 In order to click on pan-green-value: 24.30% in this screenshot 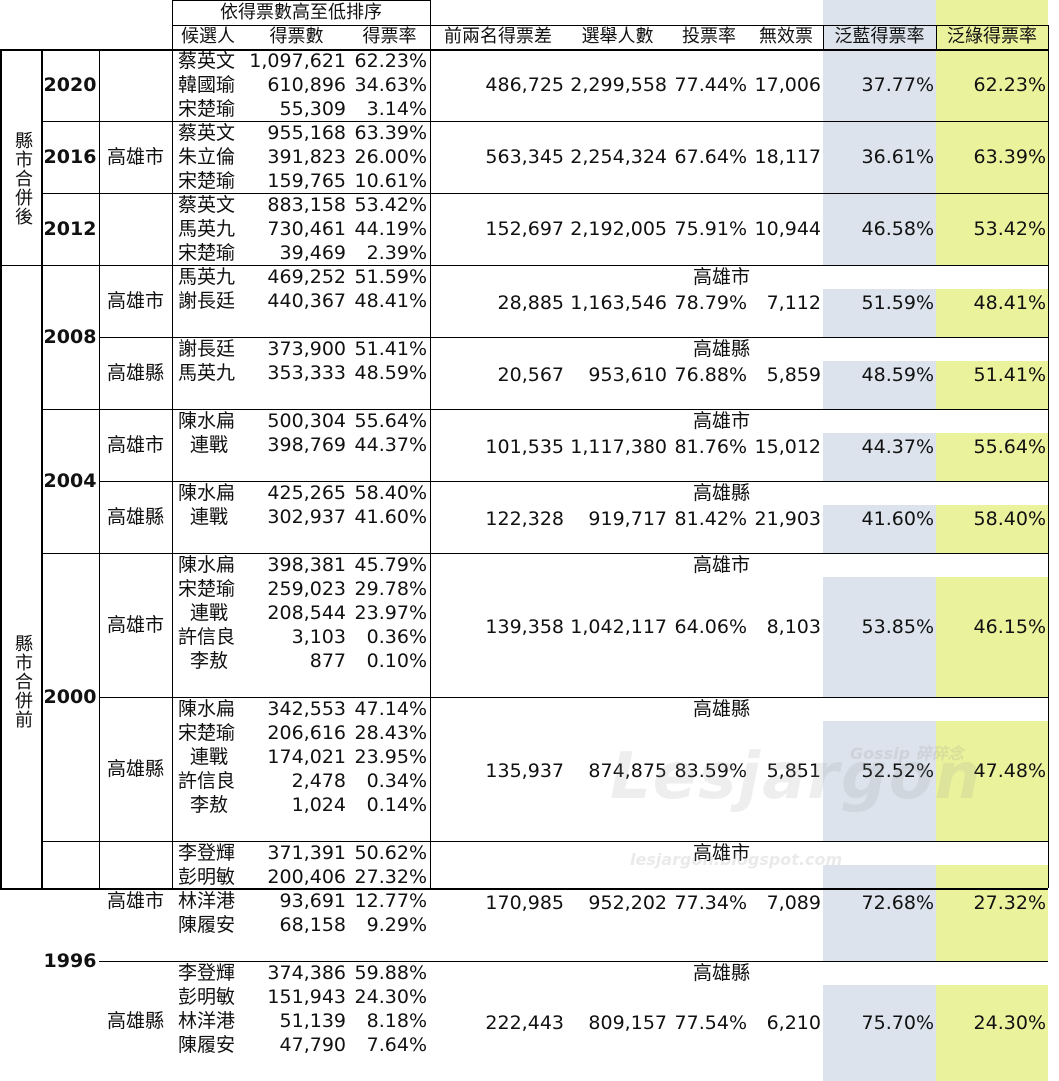, I will do `click(1009, 1023)`.